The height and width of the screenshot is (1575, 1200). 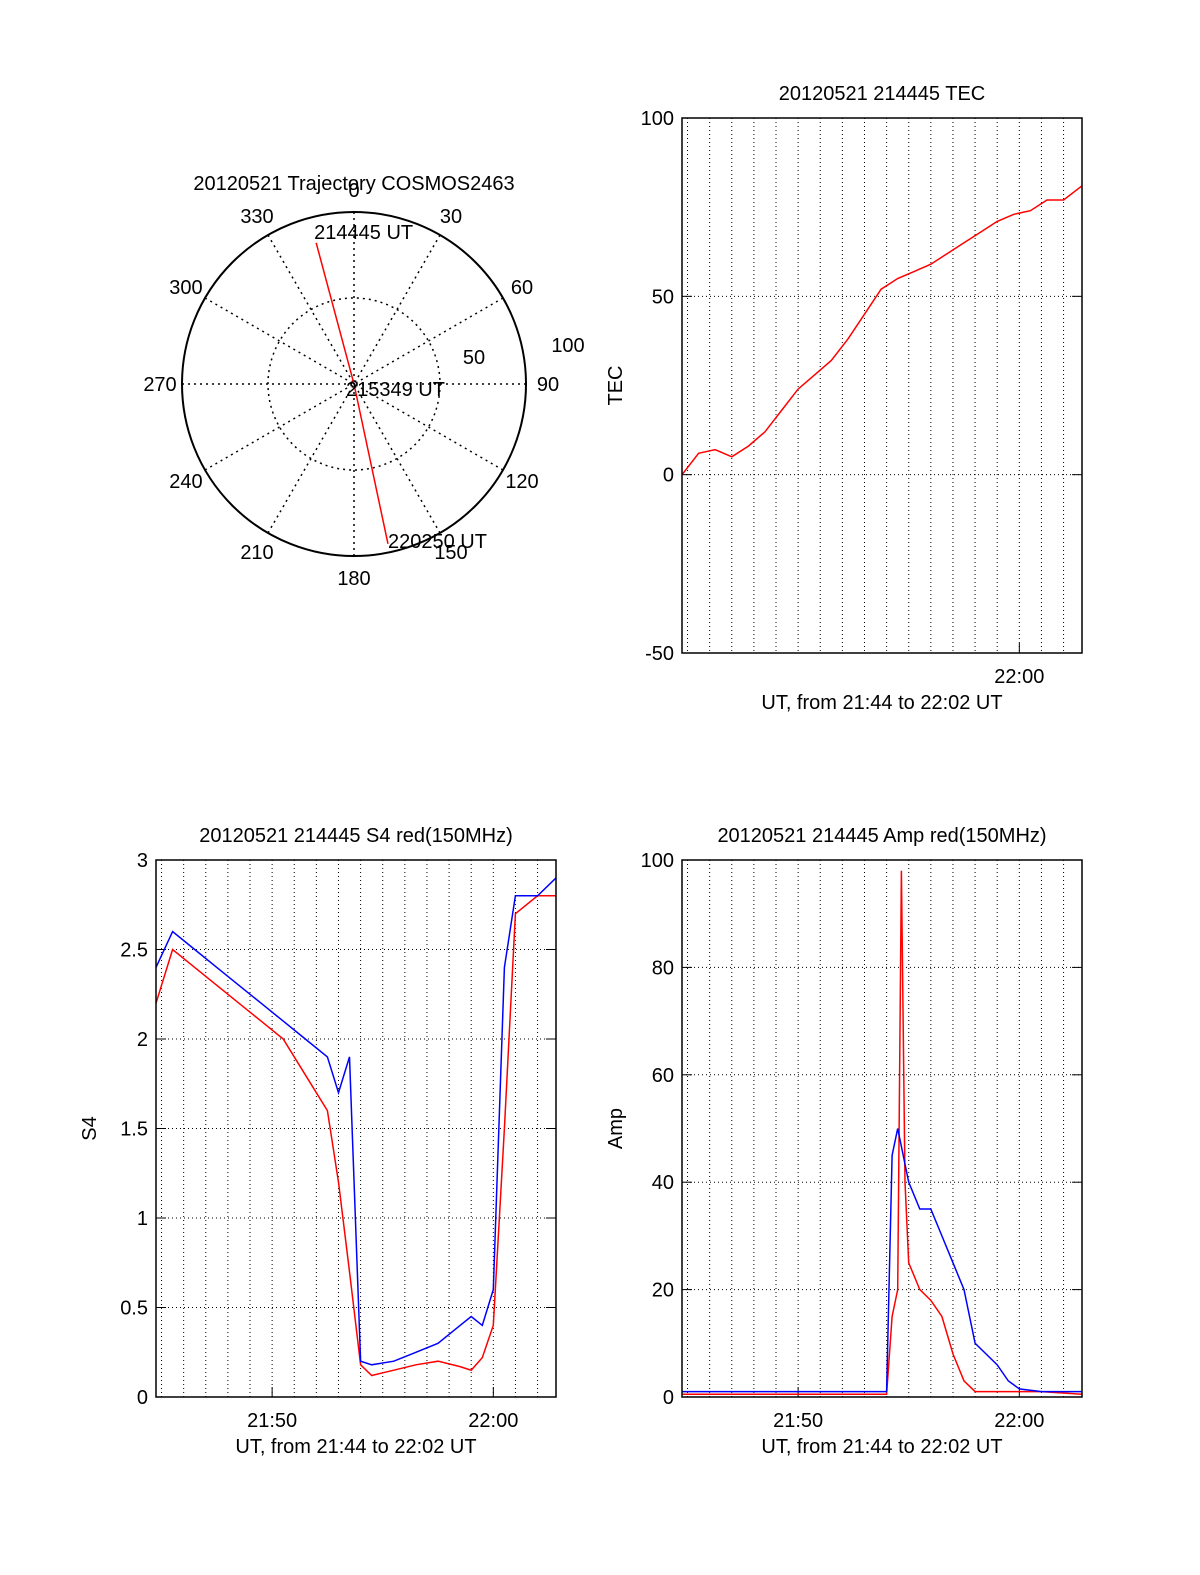 I want to click on polar-azimuth-tick: 300, so click(x=185, y=288).